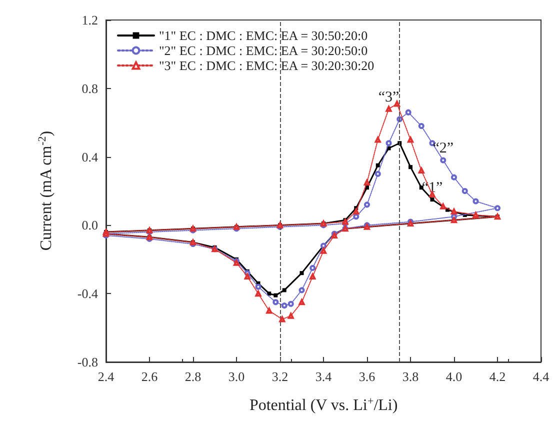 The height and width of the screenshot is (428, 559). What do you see at coordinates (410, 376) in the screenshot?
I see `x-tick-label: 3.8` at bounding box center [410, 376].